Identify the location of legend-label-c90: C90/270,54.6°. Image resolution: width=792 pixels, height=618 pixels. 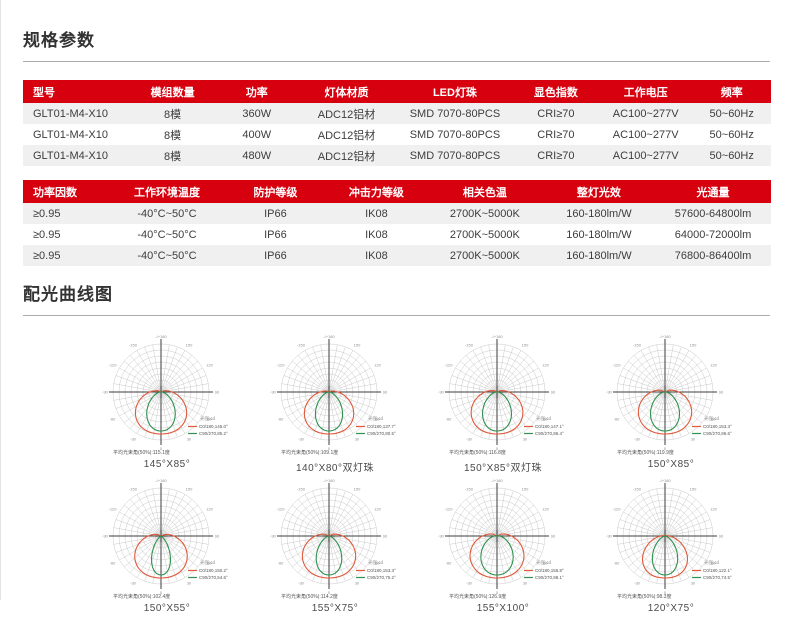
(213, 577).